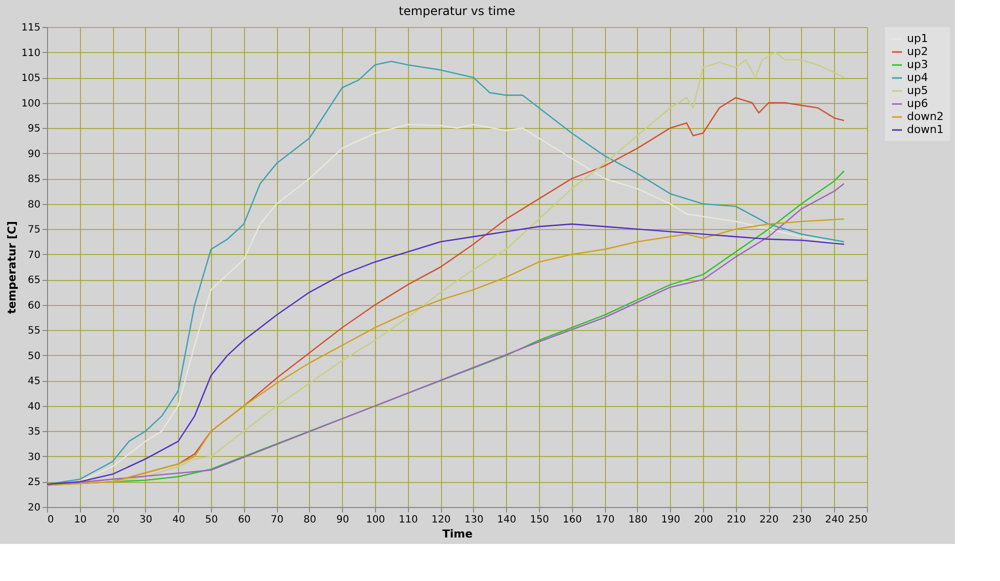 The image size is (1000, 581). Describe the element at coordinates (30, 53) in the screenshot. I see `y-tick-label: 110` at that location.